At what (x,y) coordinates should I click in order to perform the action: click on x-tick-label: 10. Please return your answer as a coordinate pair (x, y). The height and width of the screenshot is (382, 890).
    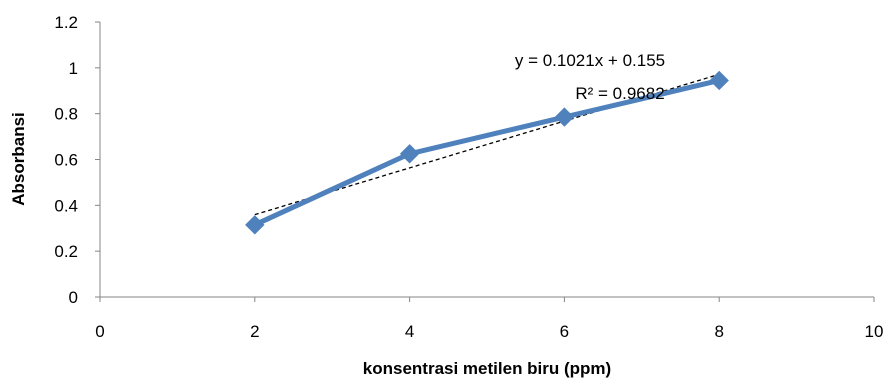
    Looking at the image, I should click on (874, 331).